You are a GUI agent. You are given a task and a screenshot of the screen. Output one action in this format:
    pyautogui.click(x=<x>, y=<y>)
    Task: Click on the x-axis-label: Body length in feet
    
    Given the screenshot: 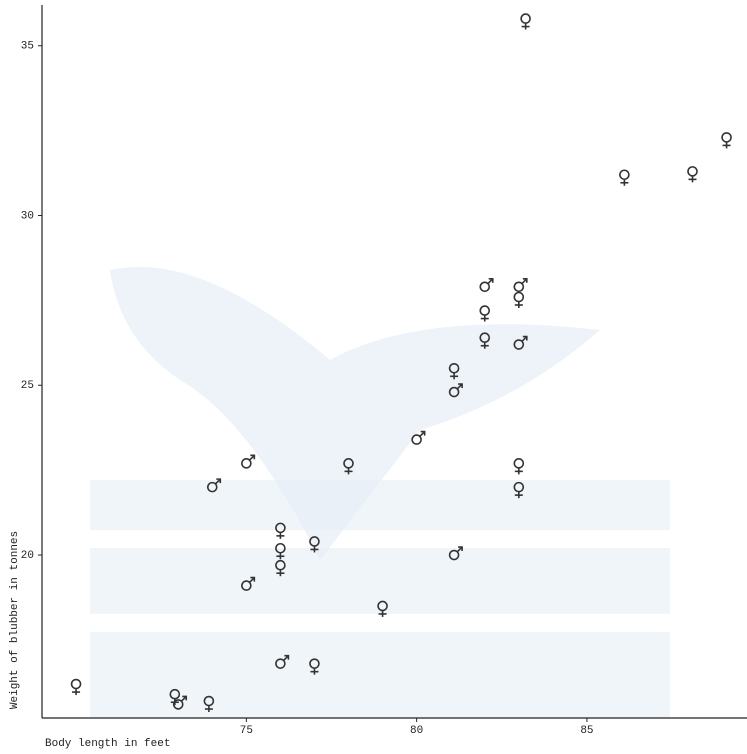 What is the action you would take?
    pyautogui.click(x=107, y=744)
    